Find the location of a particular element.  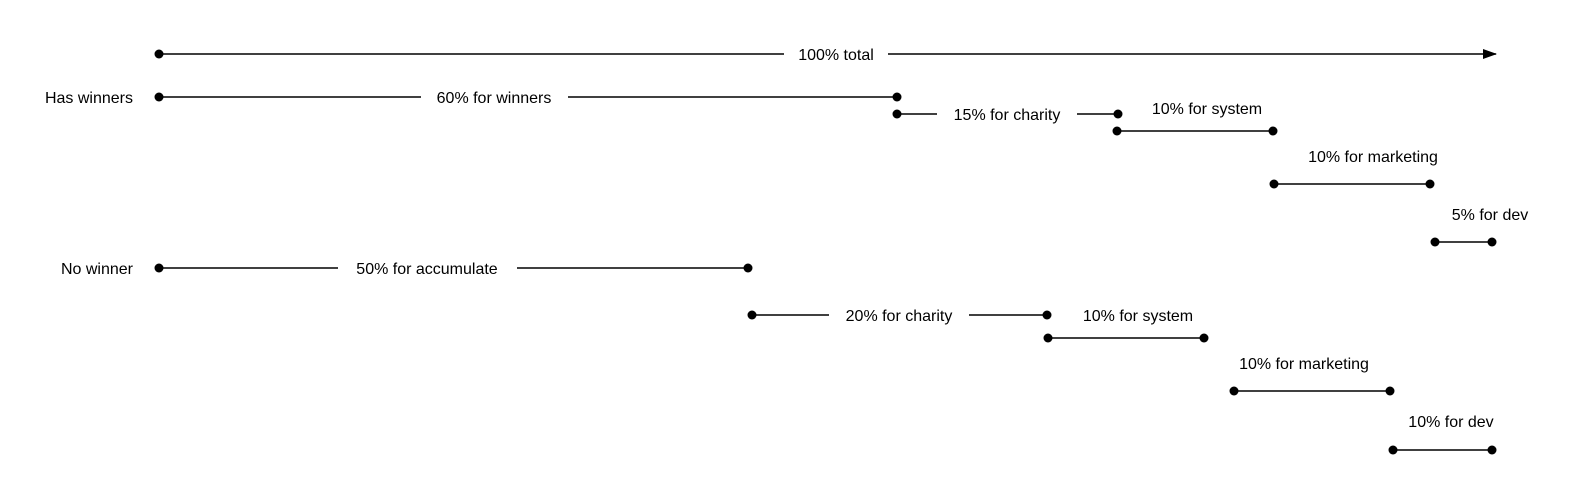

total-label: 100% total is located at coordinates (836, 55).